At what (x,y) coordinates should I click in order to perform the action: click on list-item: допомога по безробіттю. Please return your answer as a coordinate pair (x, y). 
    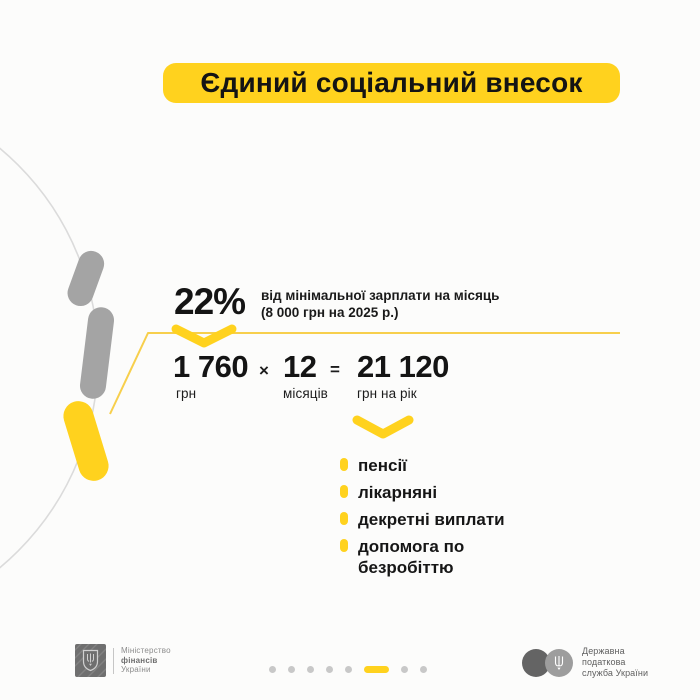
    Looking at the image, I should click on (426, 557).